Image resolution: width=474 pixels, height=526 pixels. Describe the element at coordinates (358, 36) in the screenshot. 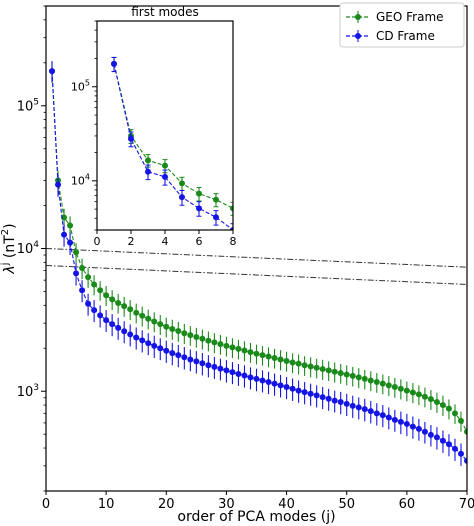

I see `legend-marker` at that location.